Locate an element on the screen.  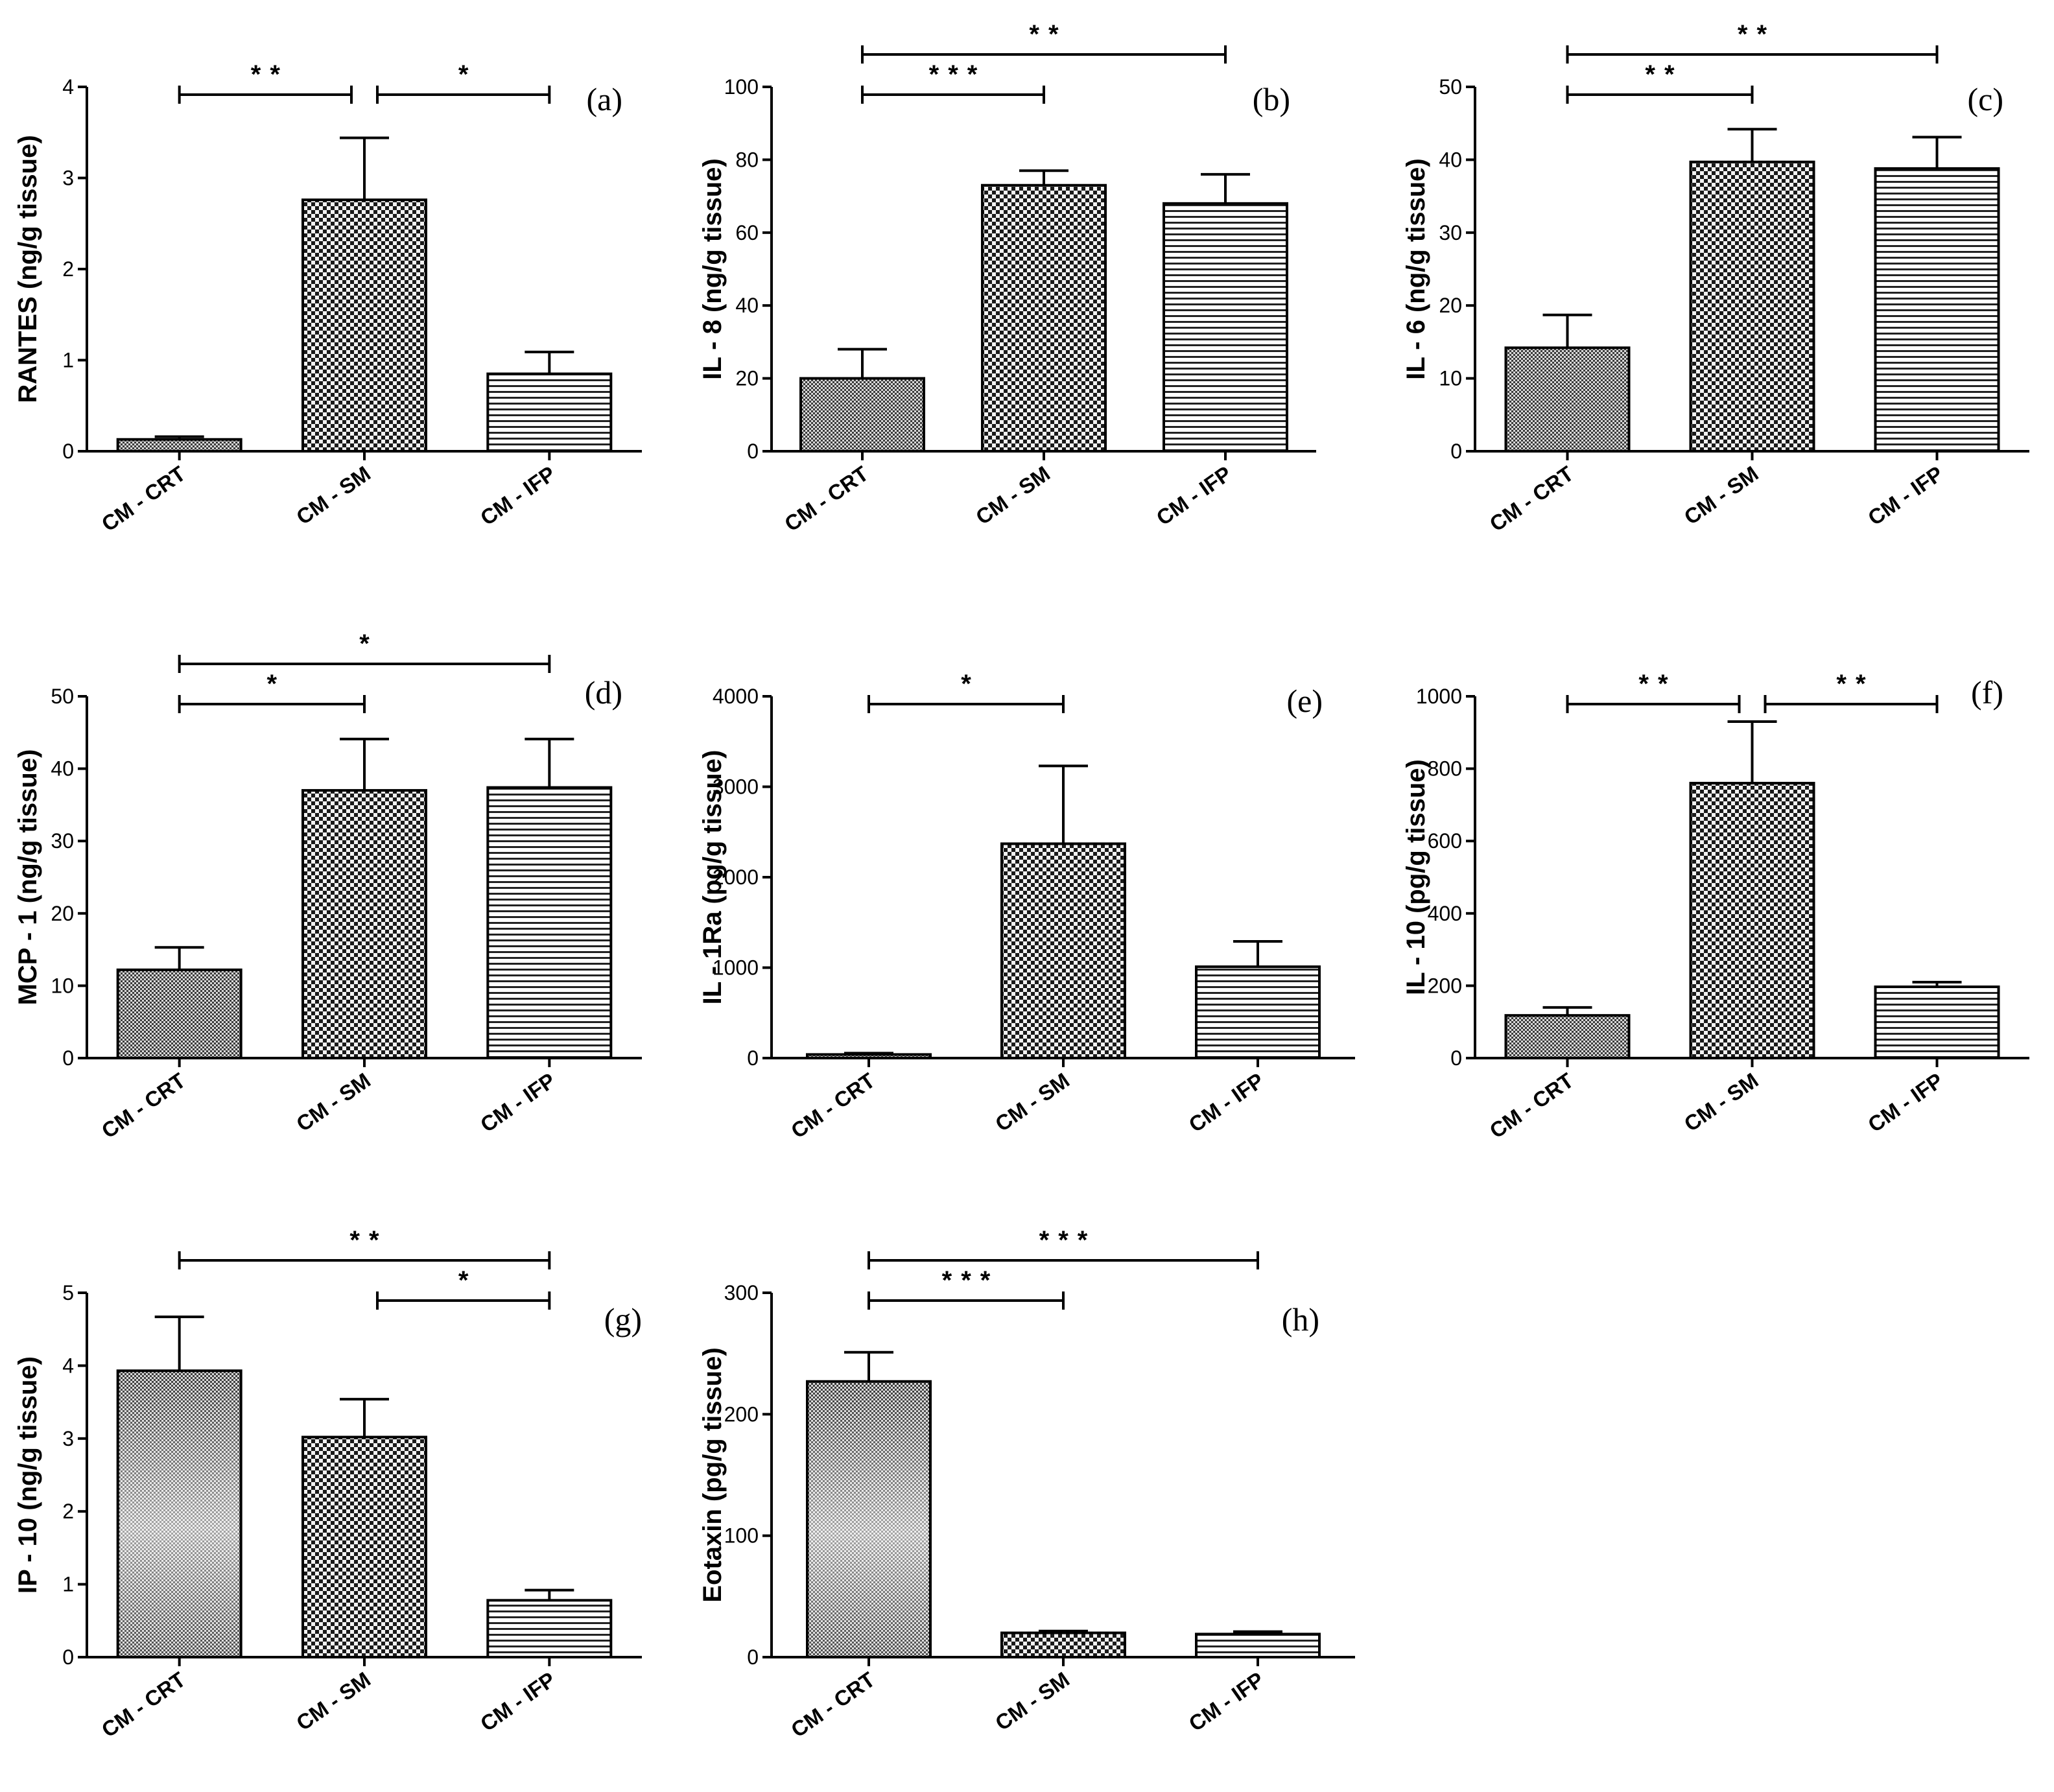
panel-letter: (a) is located at coordinates (605, 99).